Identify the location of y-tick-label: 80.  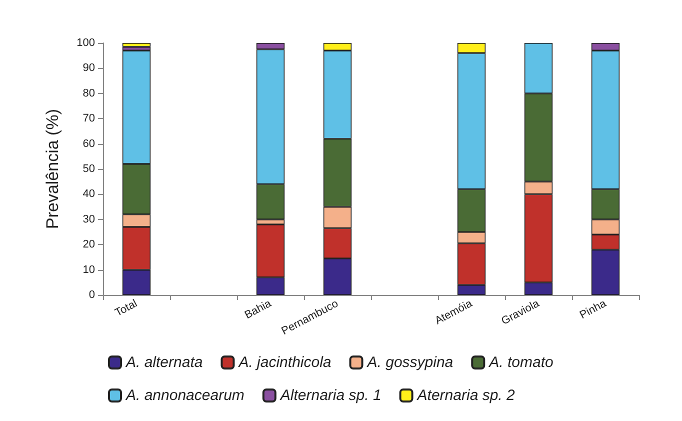
(88, 93).